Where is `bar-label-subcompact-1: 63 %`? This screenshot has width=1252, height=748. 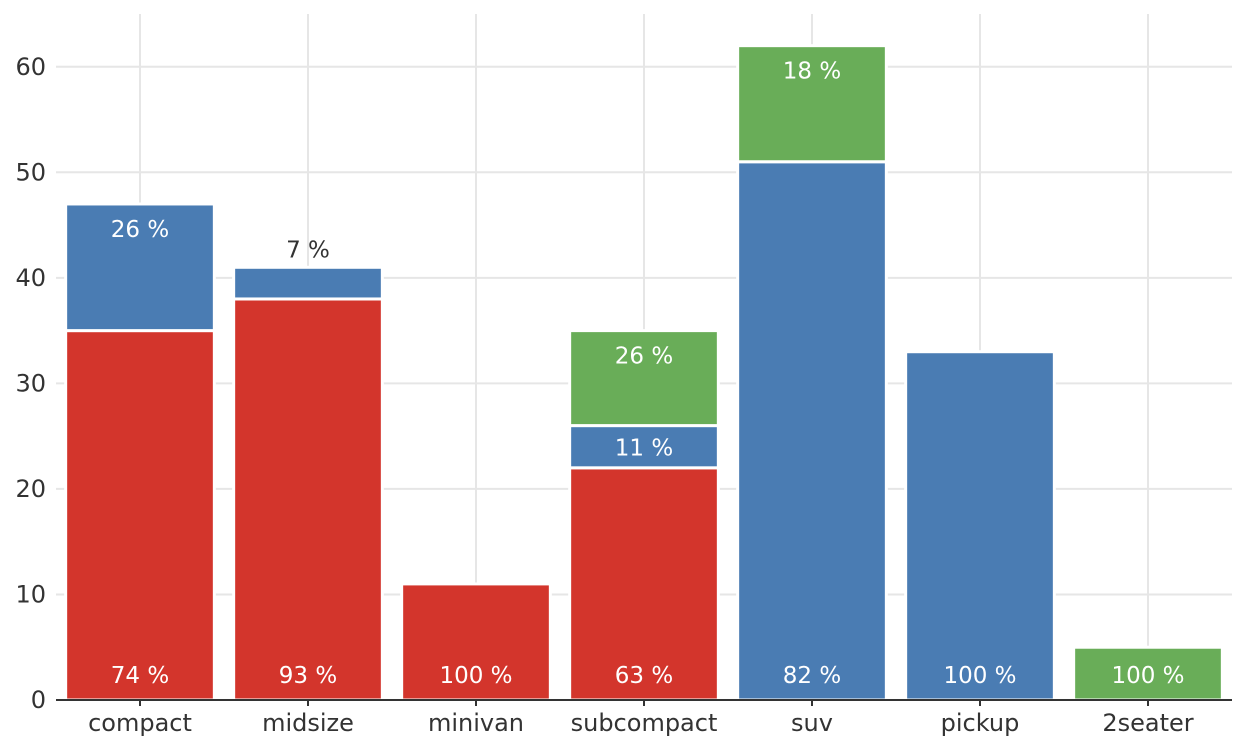 bar-label-subcompact-1: 63 % is located at coordinates (644, 676).